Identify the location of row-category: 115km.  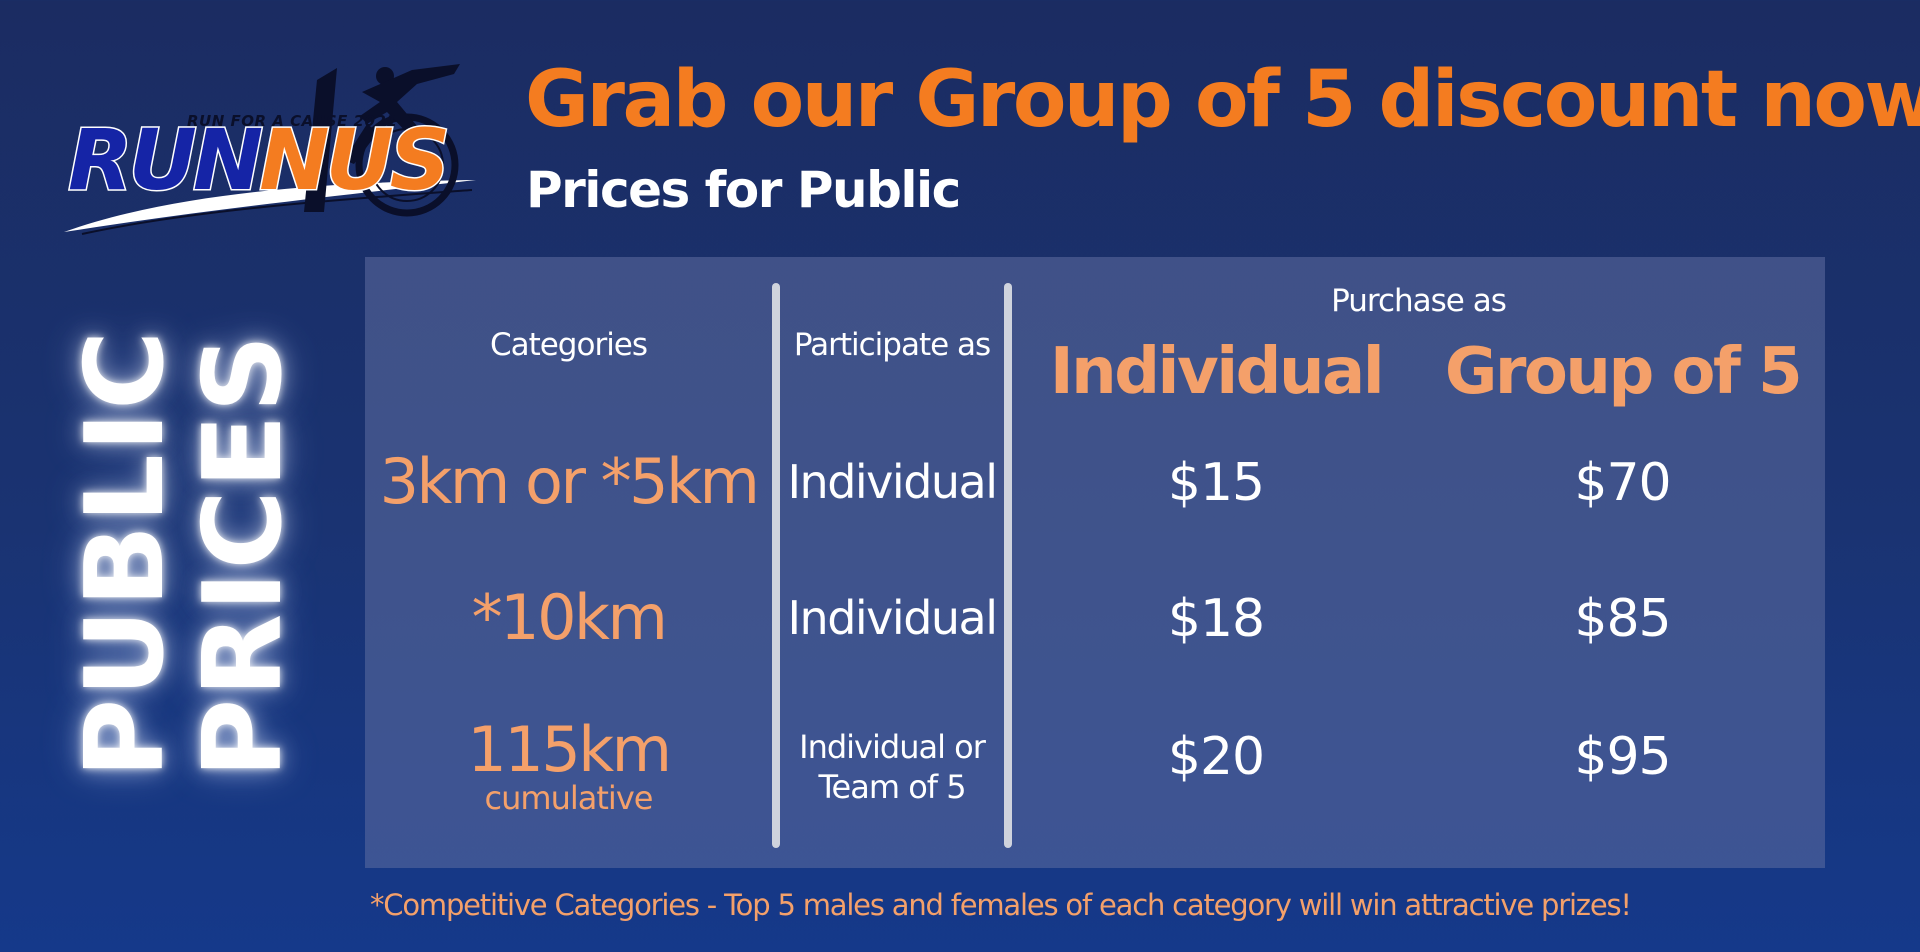
(569, 749).